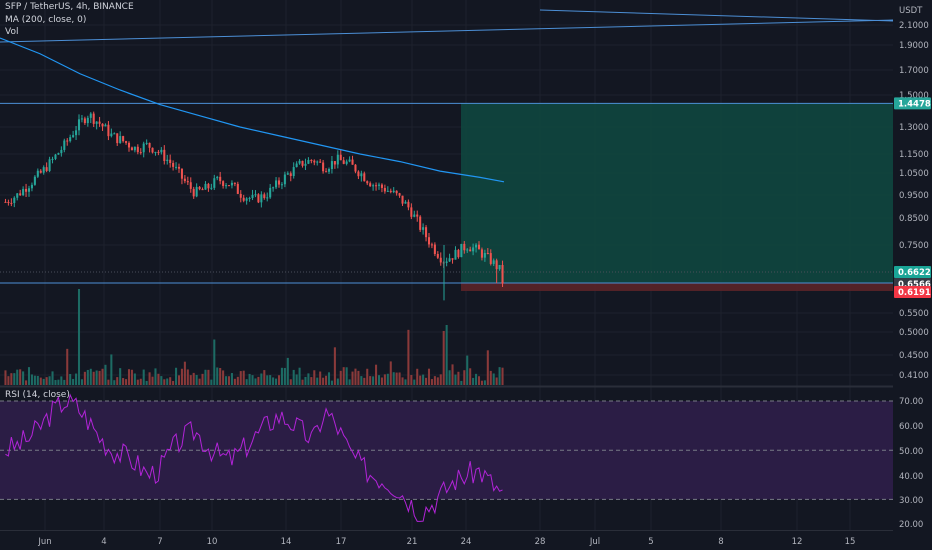 The height and width of the screenshot is (550, 932). What do you see at coordinates (12, 32) in the screenshot?
I see `volume-legend: Vol` at bounding box center [12, 32].